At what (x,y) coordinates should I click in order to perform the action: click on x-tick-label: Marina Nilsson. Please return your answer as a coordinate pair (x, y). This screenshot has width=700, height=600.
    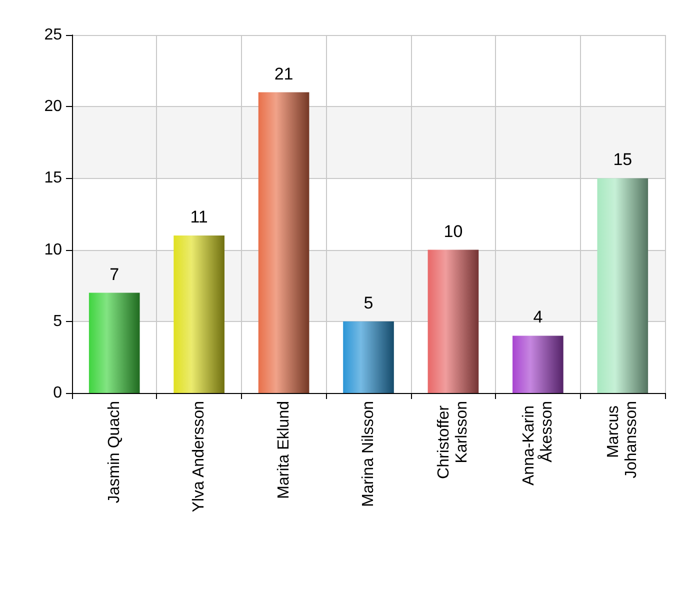
    Looking at the image, I should click on (368, 454).